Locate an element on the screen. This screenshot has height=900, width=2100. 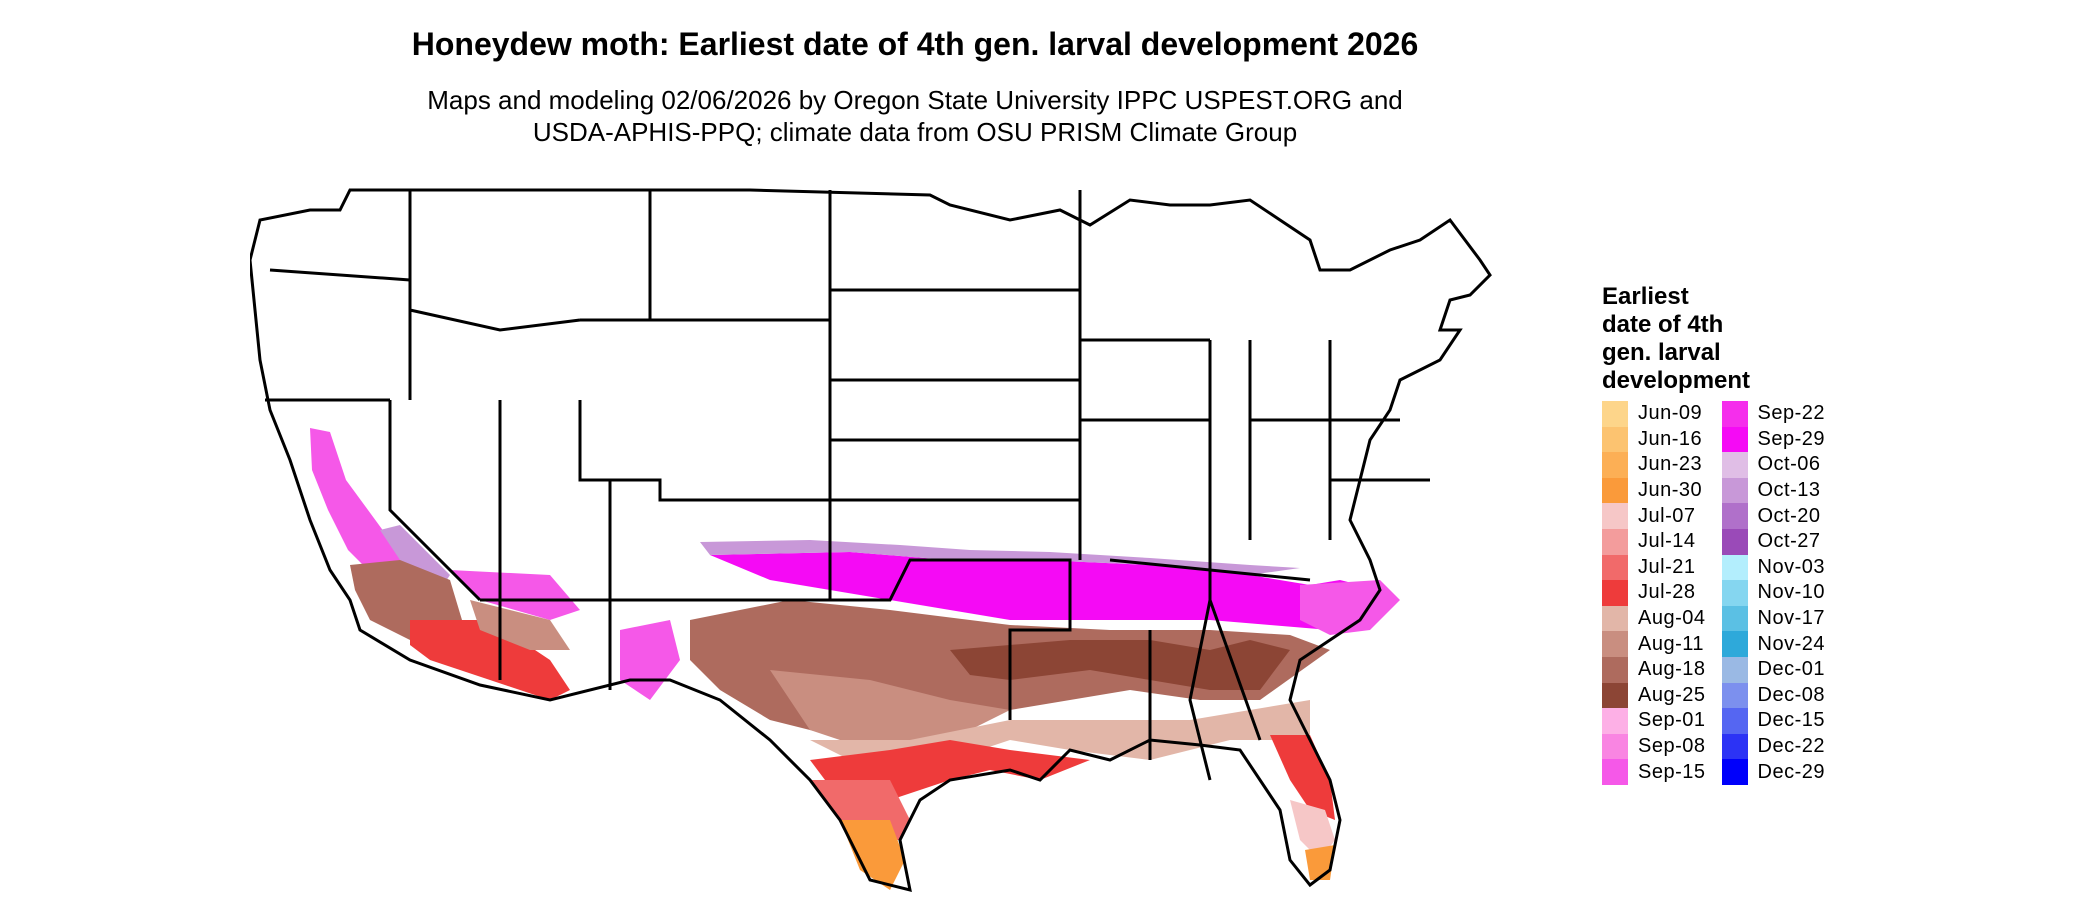
legend-label: Jun-09 is located at coordinates (1670, 413).